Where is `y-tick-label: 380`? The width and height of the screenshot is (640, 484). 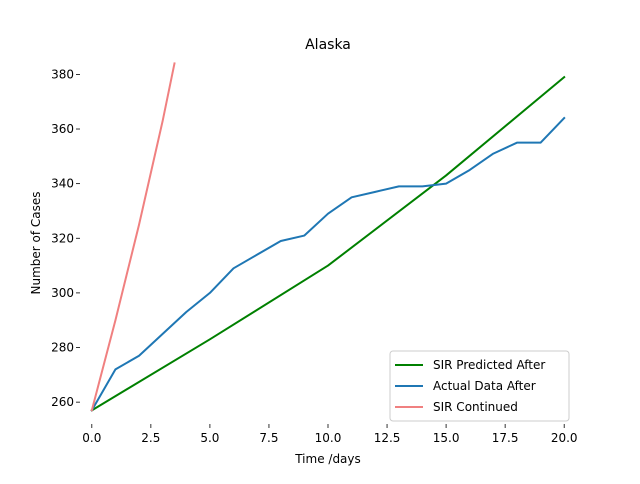
y-tick-label: 380 is located at coordinates (62, 74).